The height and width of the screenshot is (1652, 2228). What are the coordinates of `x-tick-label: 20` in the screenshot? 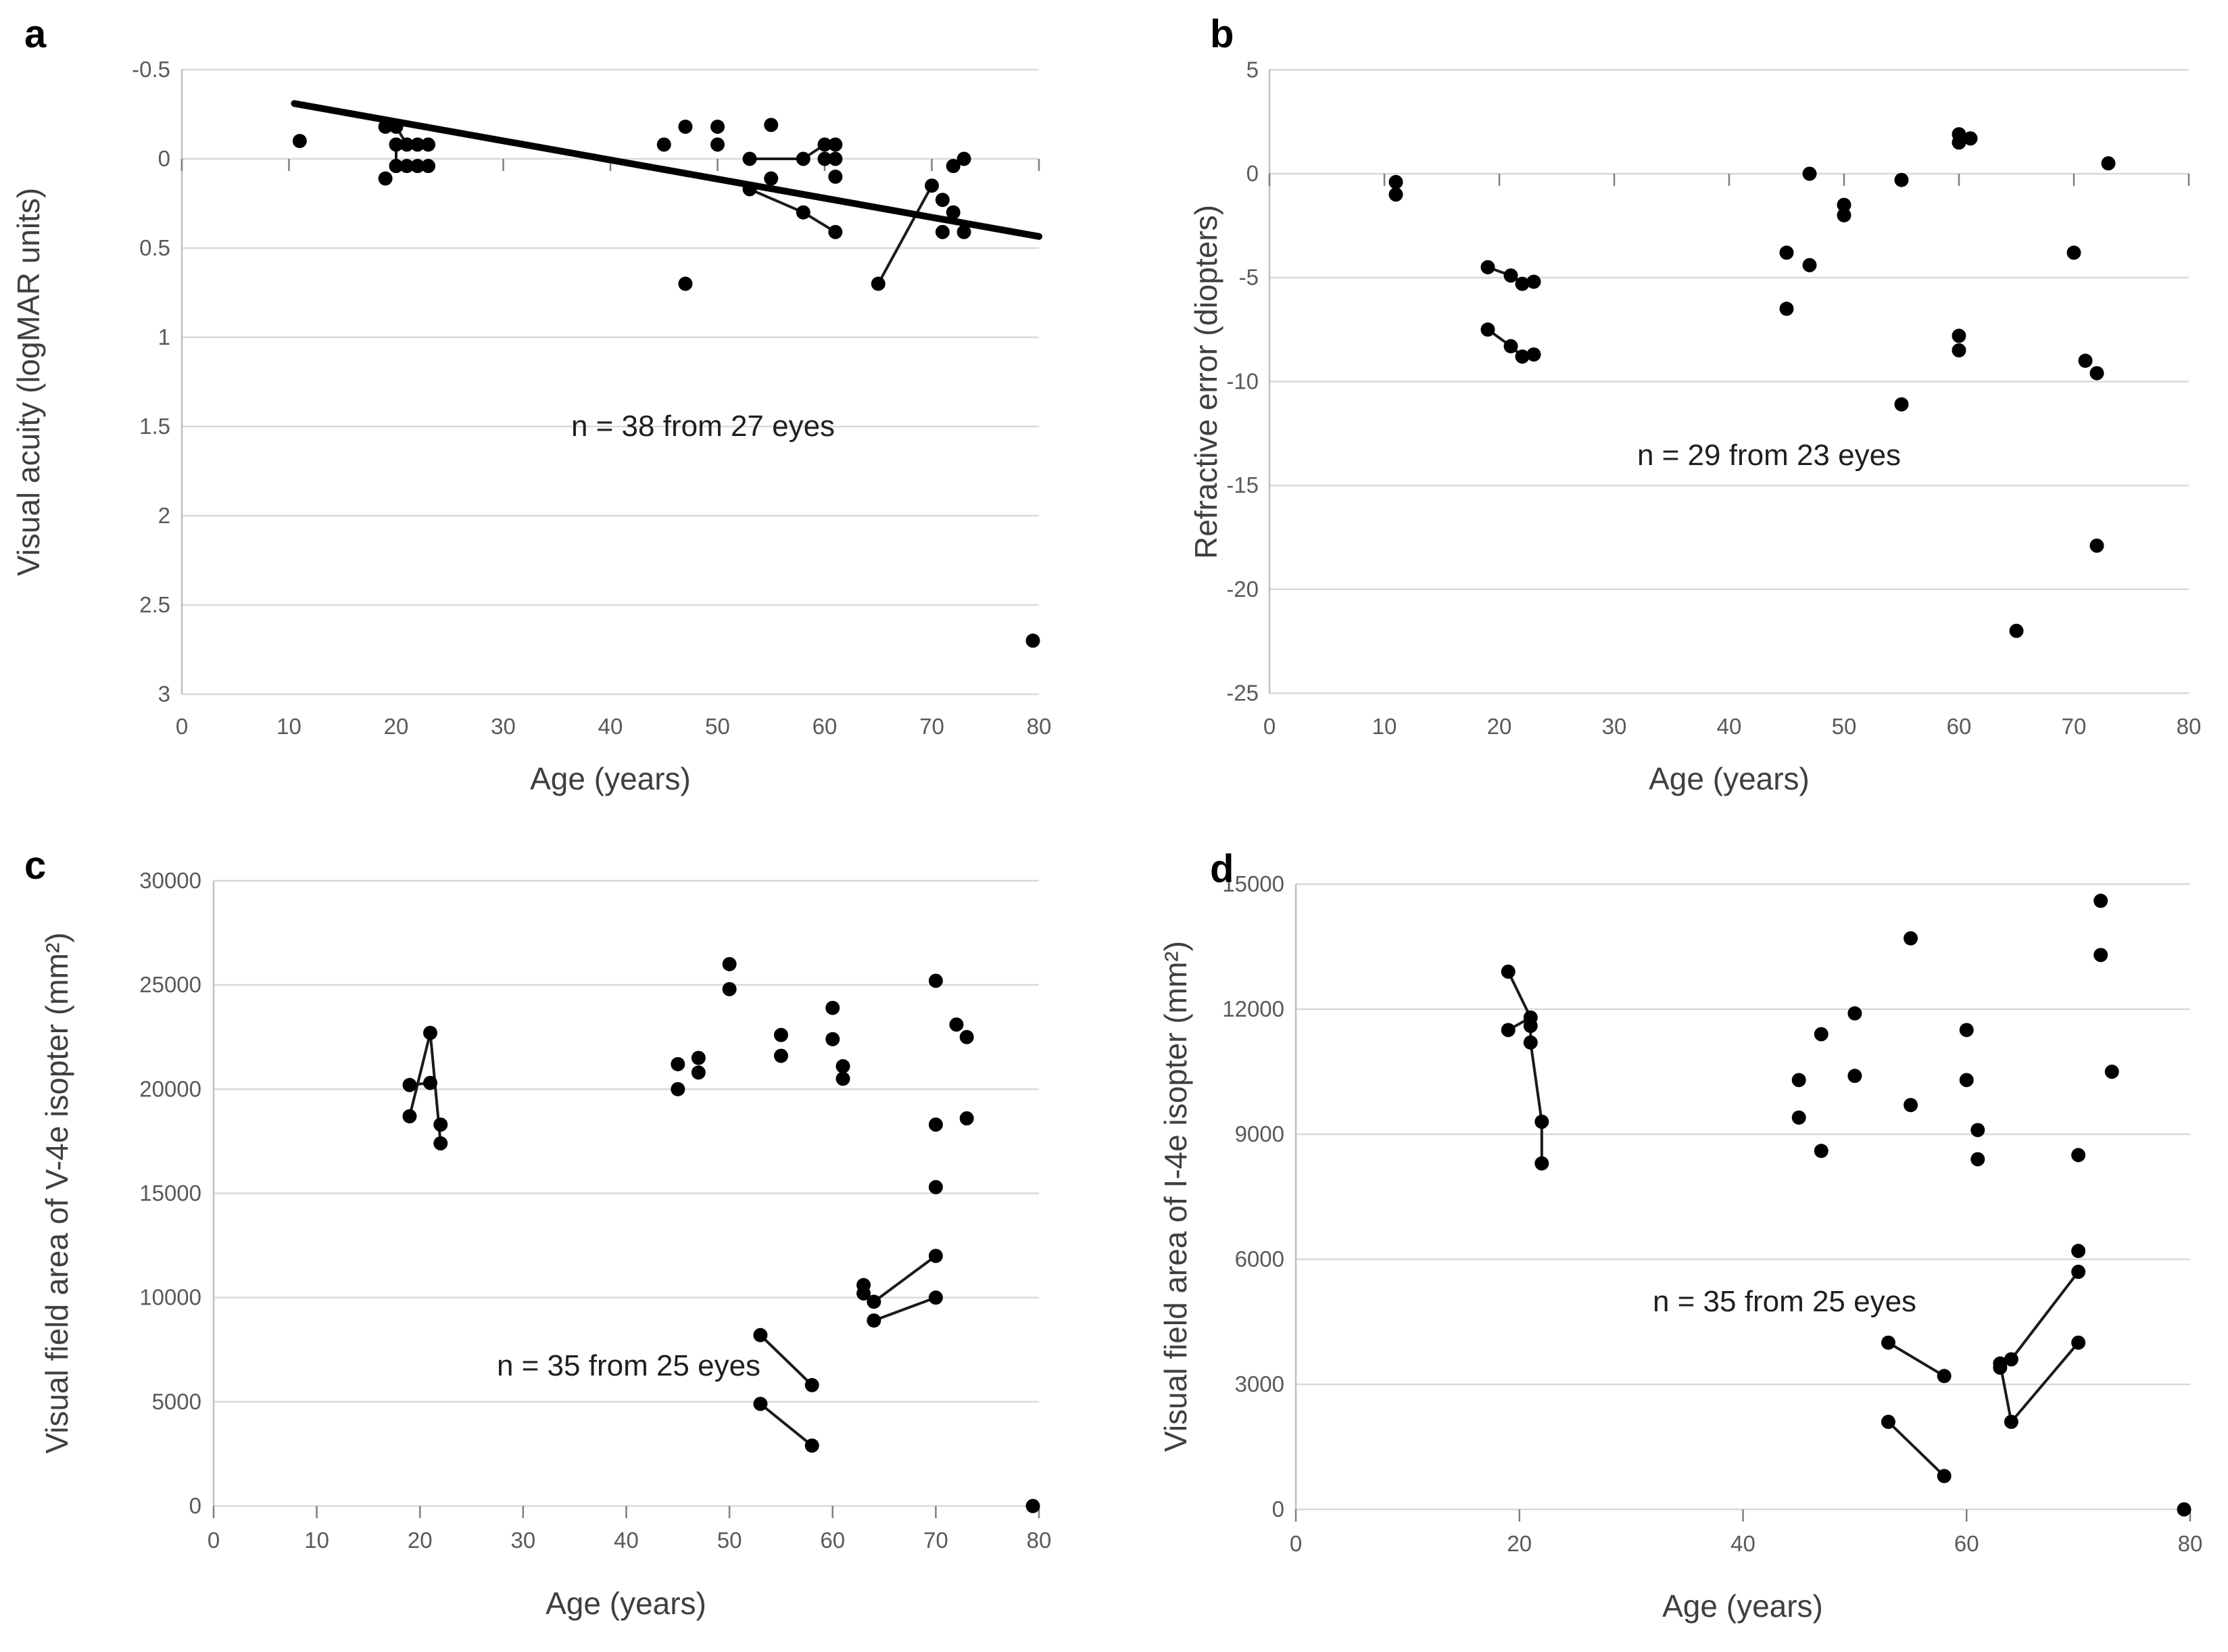 It's located at (396, 726).